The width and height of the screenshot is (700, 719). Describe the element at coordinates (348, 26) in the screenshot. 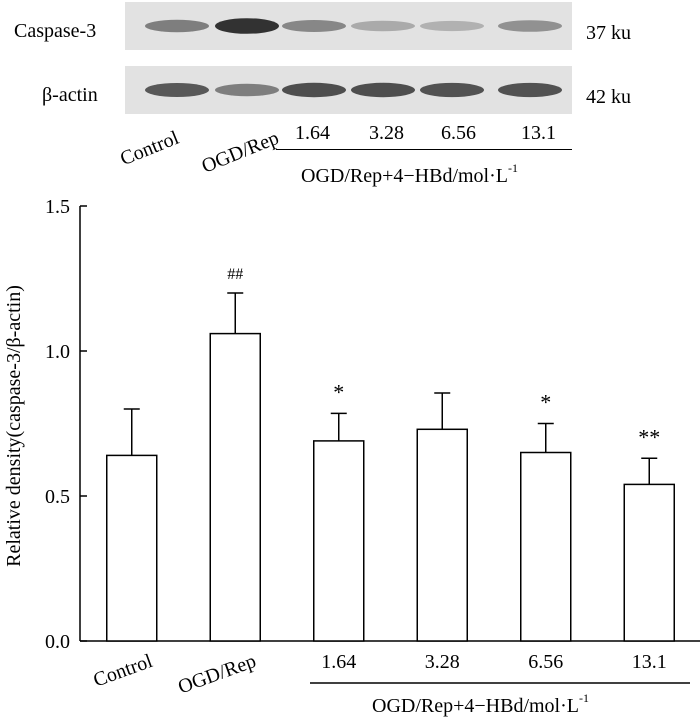

I see `blot-strip-caspase3` at that location.